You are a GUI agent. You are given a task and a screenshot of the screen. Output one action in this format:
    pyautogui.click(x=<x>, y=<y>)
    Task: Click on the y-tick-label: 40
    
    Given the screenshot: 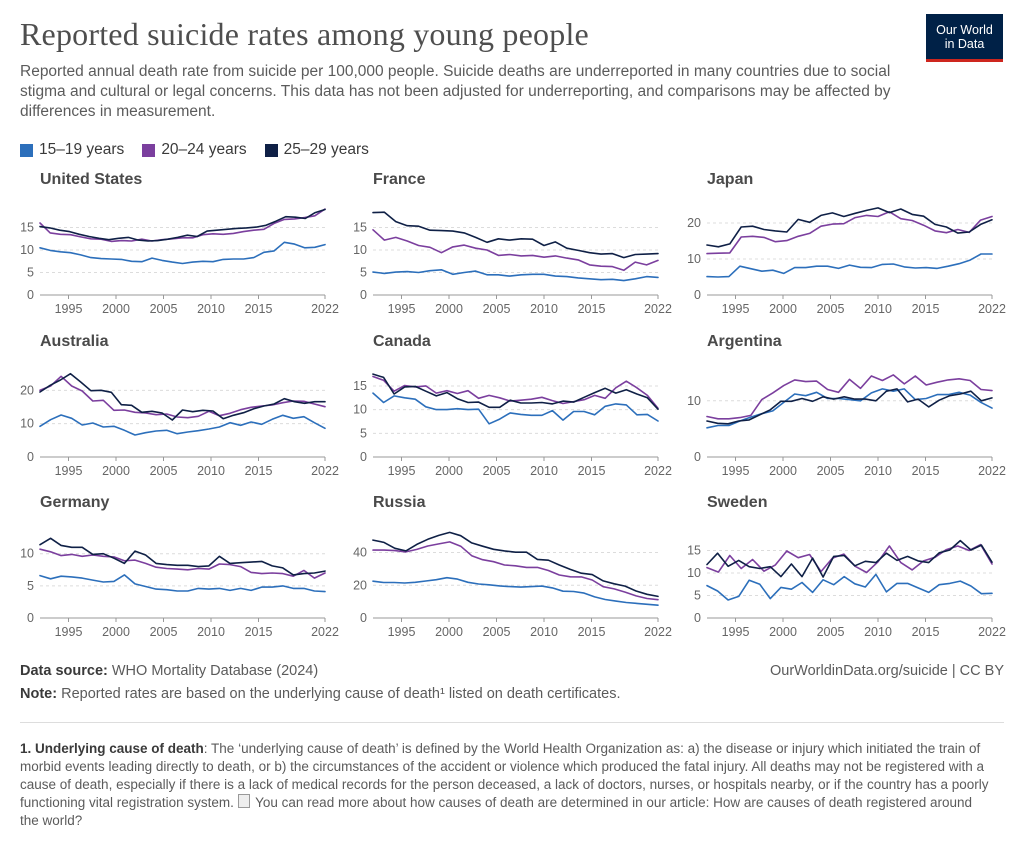 What is the action you would take?
    pyautogui.click(x=360, y=553)
    